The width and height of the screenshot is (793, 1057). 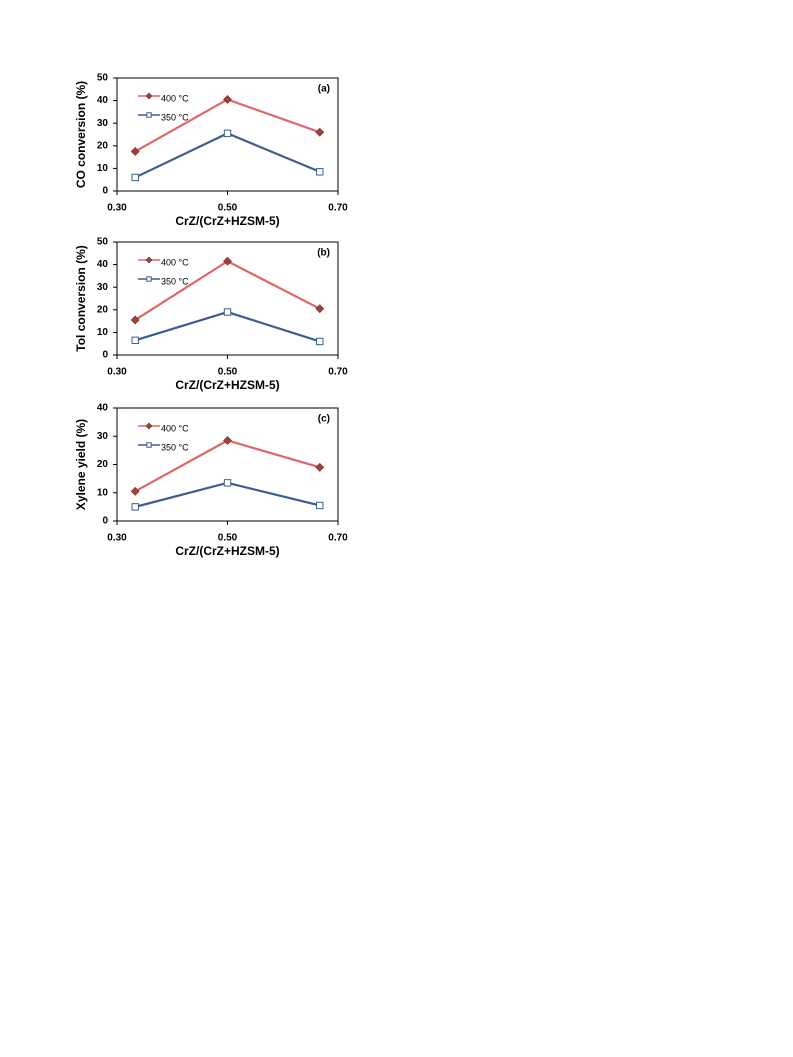 I want to click on panel-label: (c), so click(x=324, y=419).